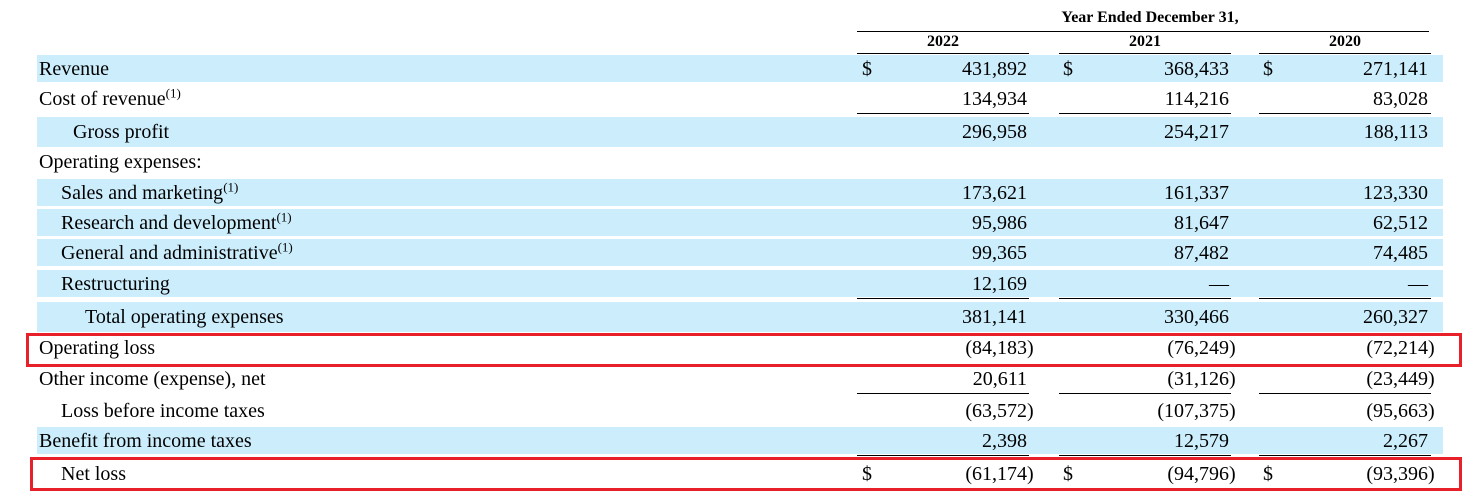 The image size is (1469, 493). What do you see at coordinates (943, 41) in the screenshot?
I see `year-header-2022: 2022` at bounding box center [943, 41].